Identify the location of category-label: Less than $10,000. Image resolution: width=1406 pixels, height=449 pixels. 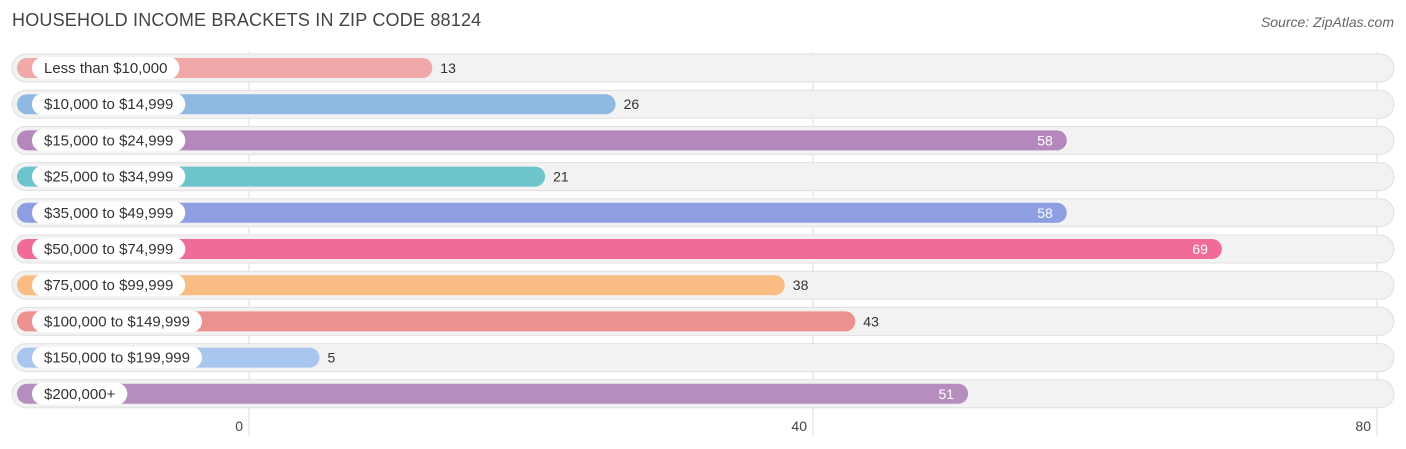
(105, 68).